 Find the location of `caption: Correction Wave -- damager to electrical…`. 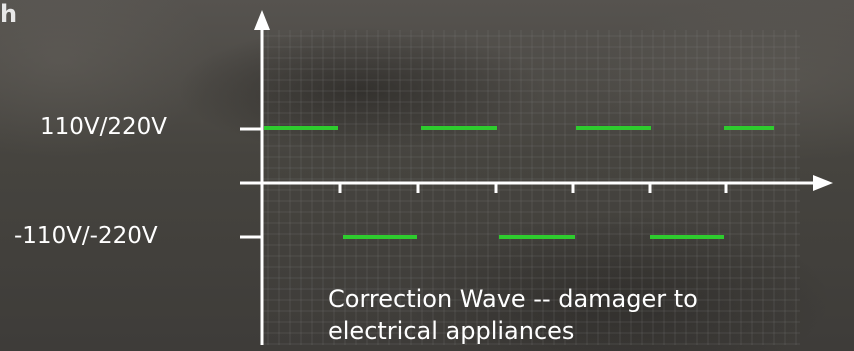

caption: Correction Wave -- damager to electrical… is located at coordinates (513, 315).